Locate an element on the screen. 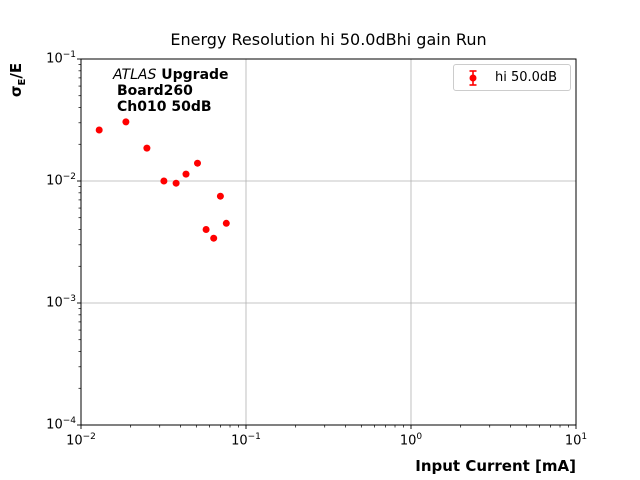 This screenshot has width=640, height=480. y-tick-label: 10−3 is located at coordinates (53, 302).